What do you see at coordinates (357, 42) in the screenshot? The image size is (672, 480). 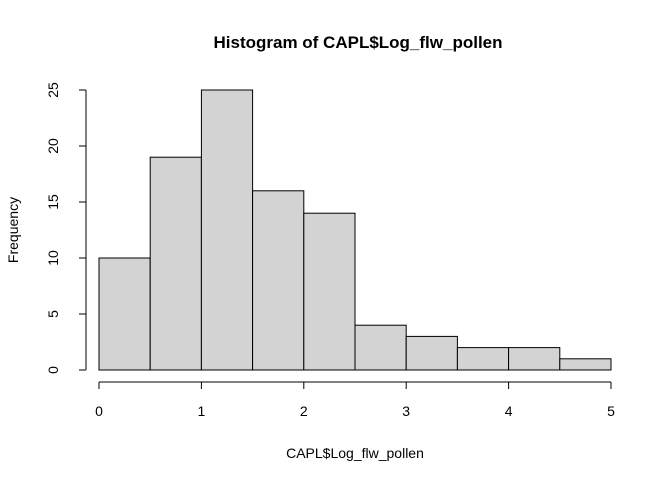 I see `chart-title: Histogram of CAPL$Log_flw_pollen` at bounding box center [357, 42].